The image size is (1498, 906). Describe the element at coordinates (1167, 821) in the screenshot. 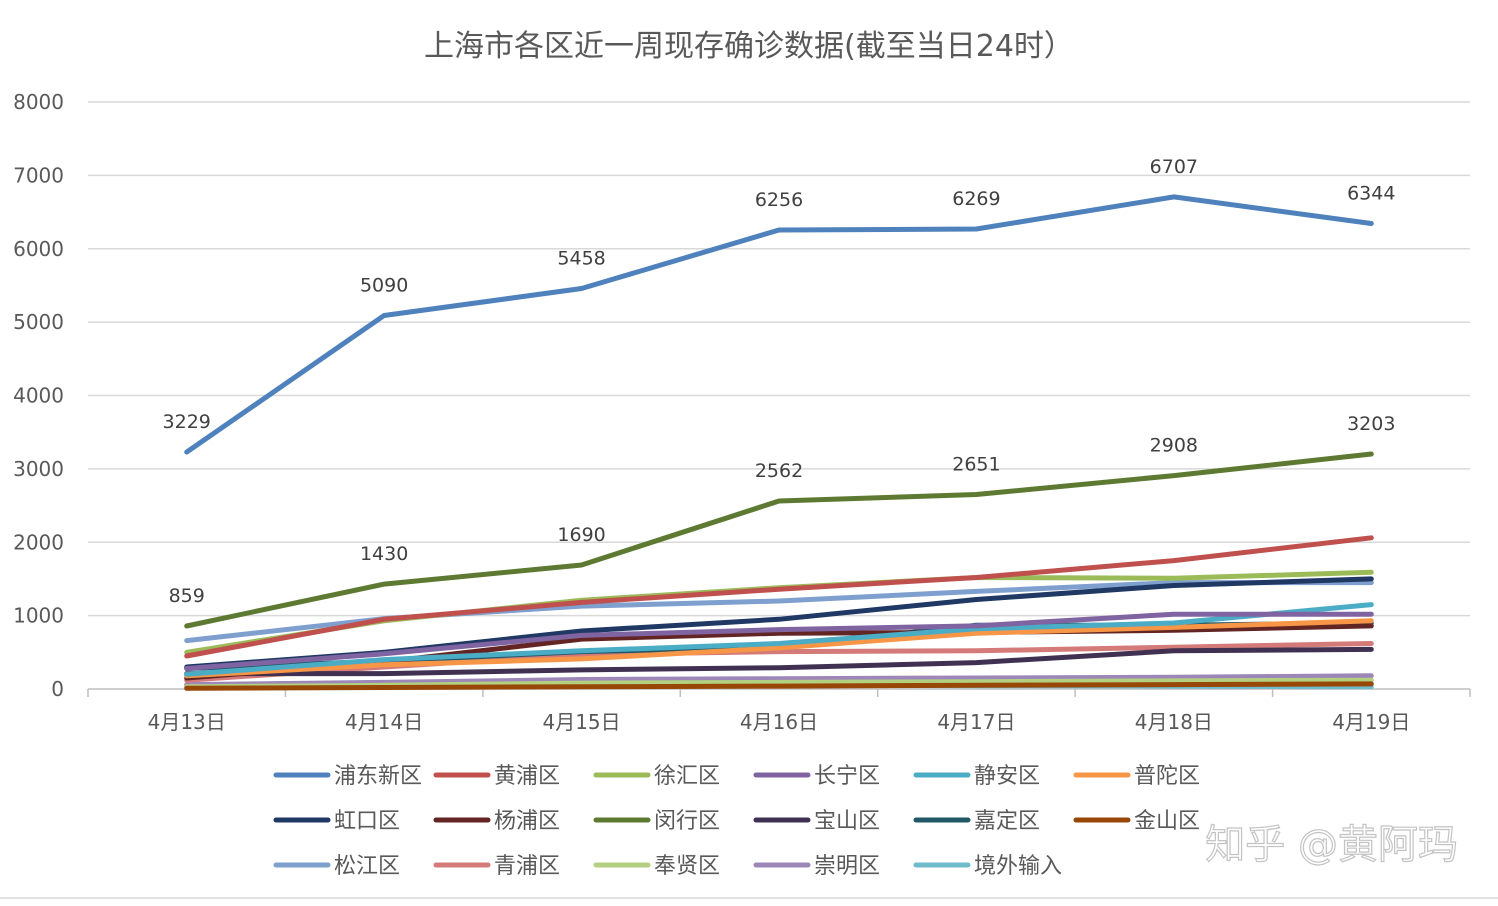

I see `legend-label: 金山区` at that location.